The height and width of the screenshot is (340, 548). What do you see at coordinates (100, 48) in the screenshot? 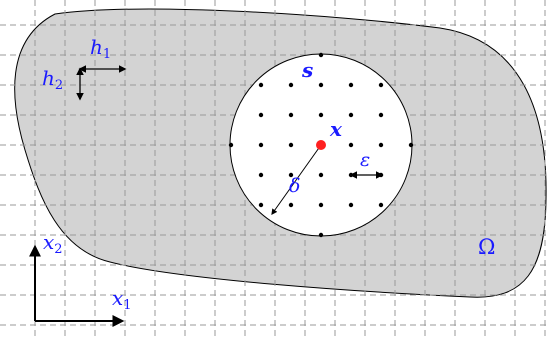
I see `h1-label: h1` at bounding box center [100, 48].